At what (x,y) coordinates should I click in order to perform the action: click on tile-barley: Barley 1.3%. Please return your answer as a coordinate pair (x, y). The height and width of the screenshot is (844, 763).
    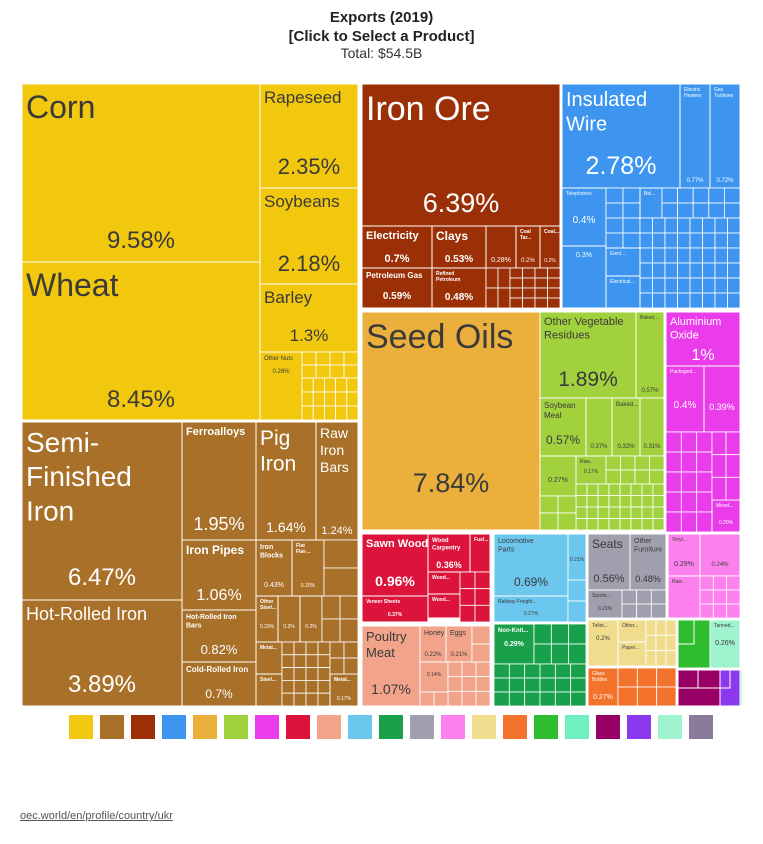
    Looking at the image, I should click on (309, 318).